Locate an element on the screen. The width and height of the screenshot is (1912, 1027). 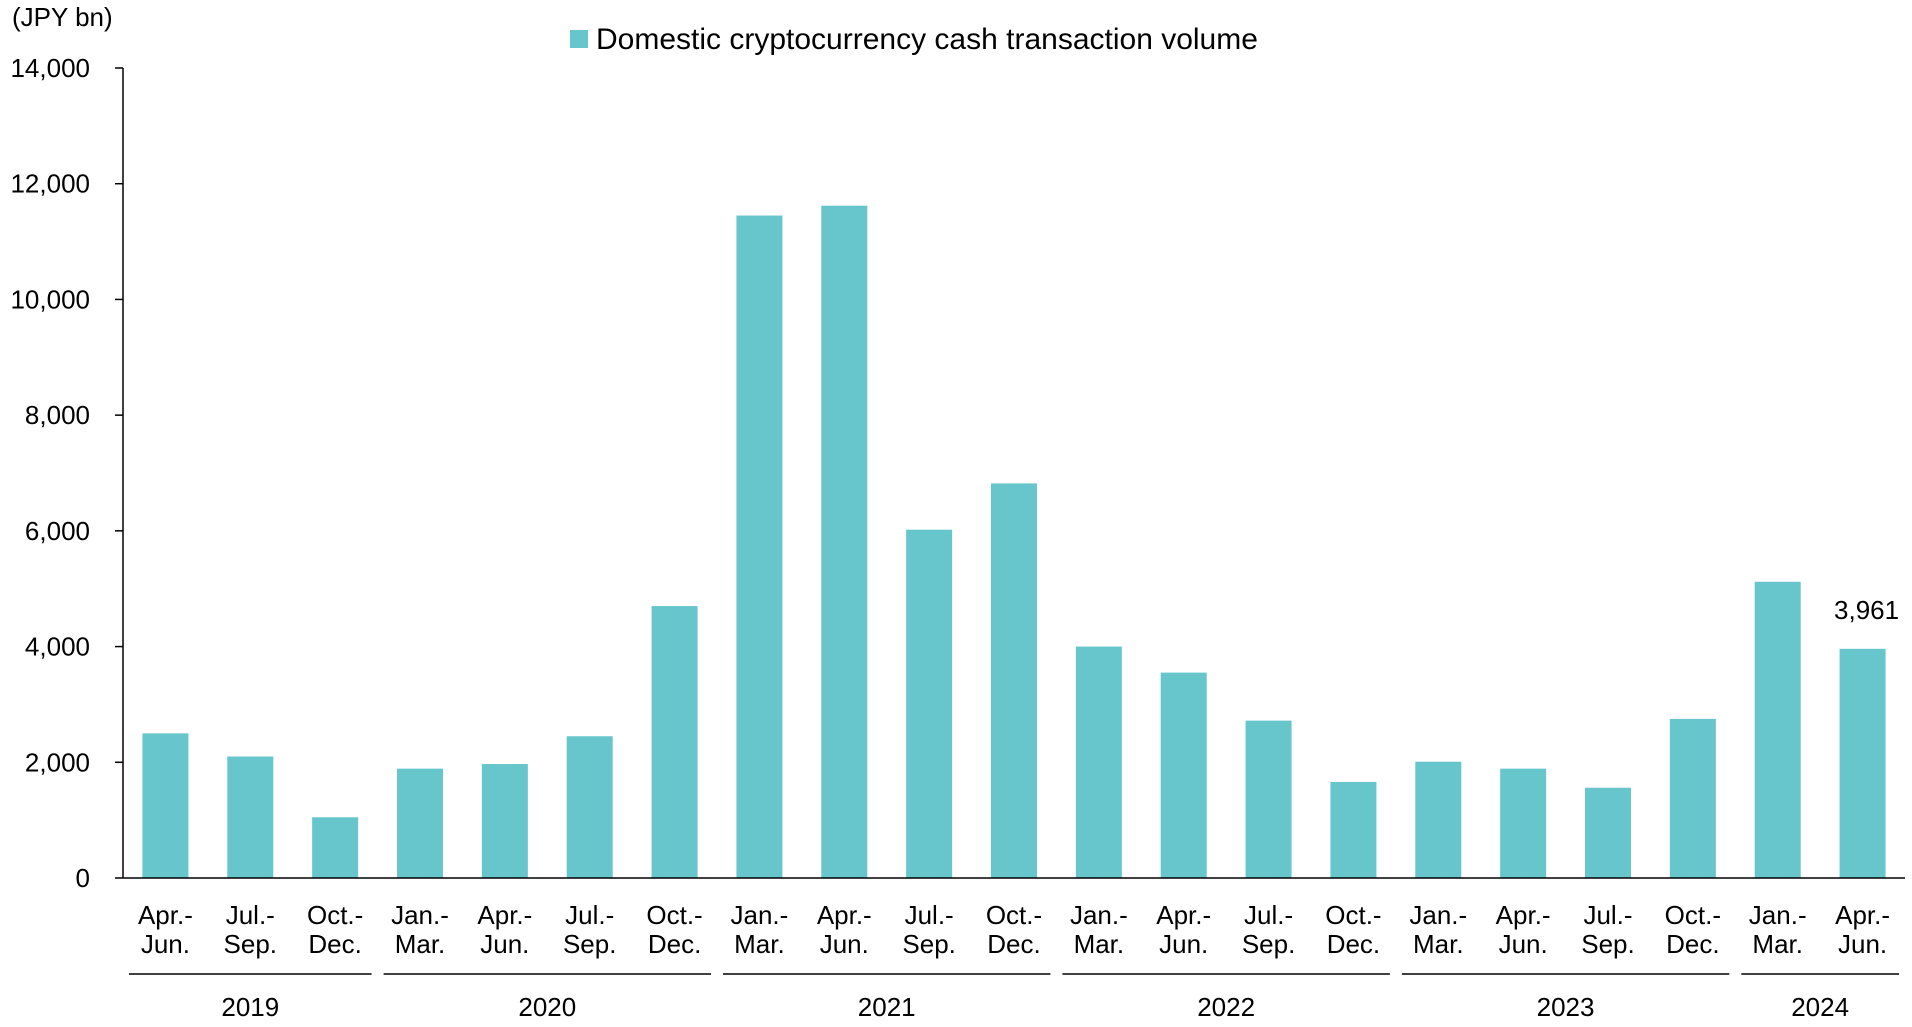
legend-swatch is located at coordinates (579, 39).